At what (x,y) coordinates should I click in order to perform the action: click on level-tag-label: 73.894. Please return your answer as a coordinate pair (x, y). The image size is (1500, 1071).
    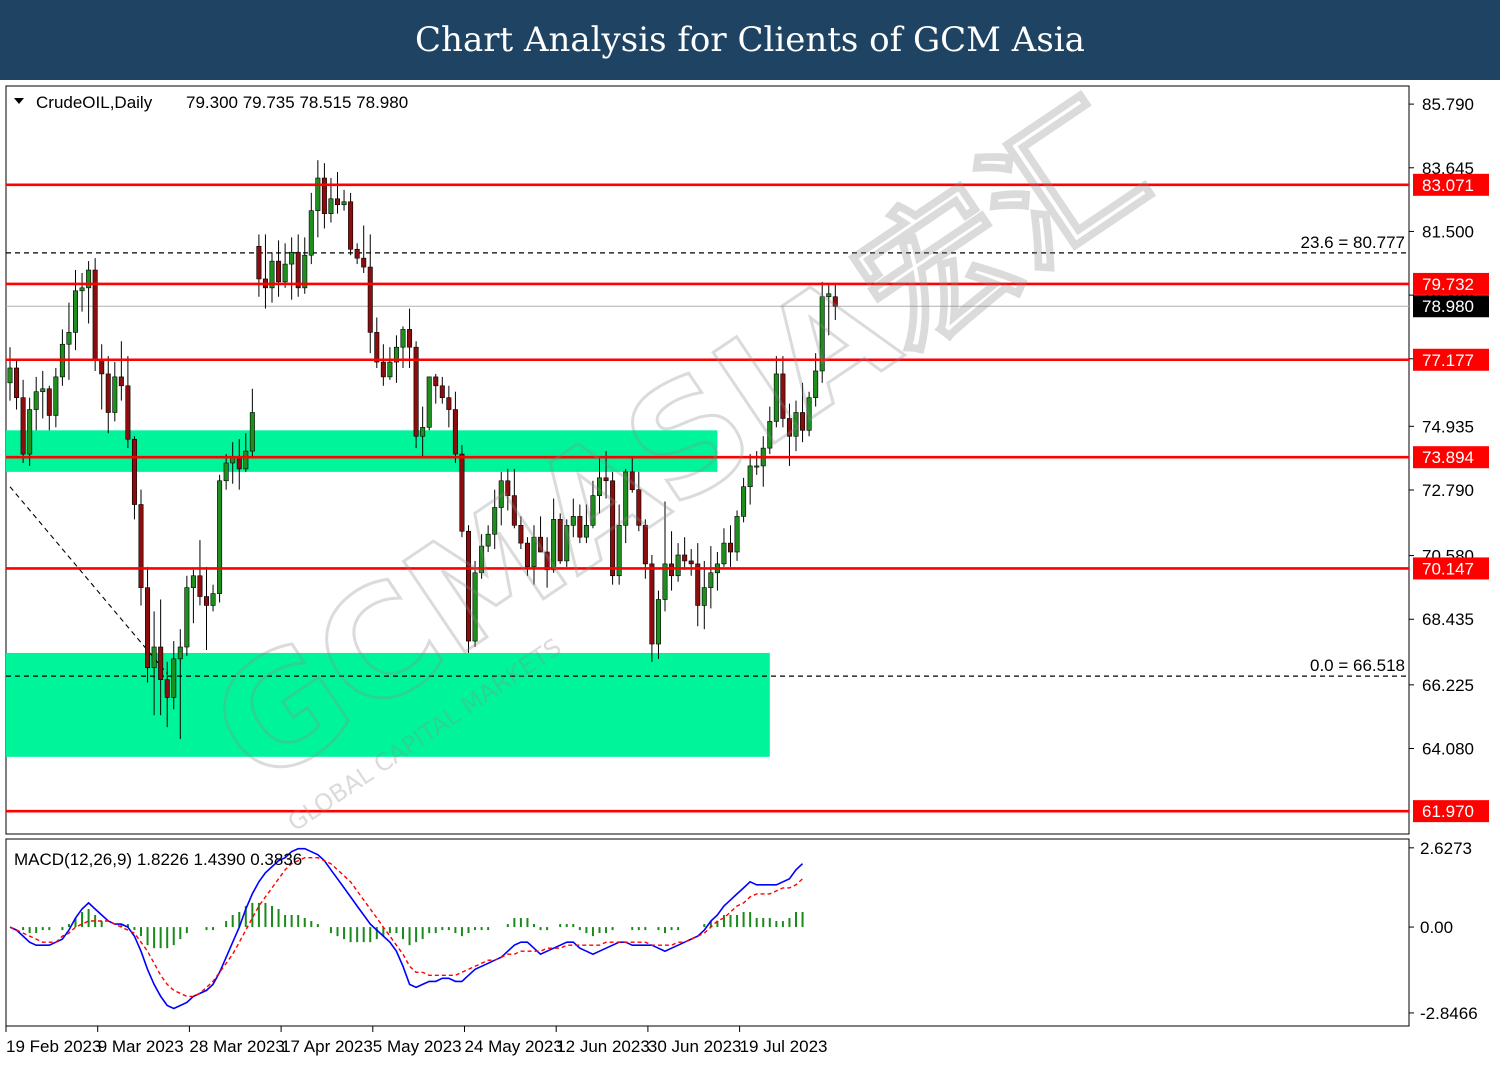
    Looking at the image, I should click on (1448, 457).